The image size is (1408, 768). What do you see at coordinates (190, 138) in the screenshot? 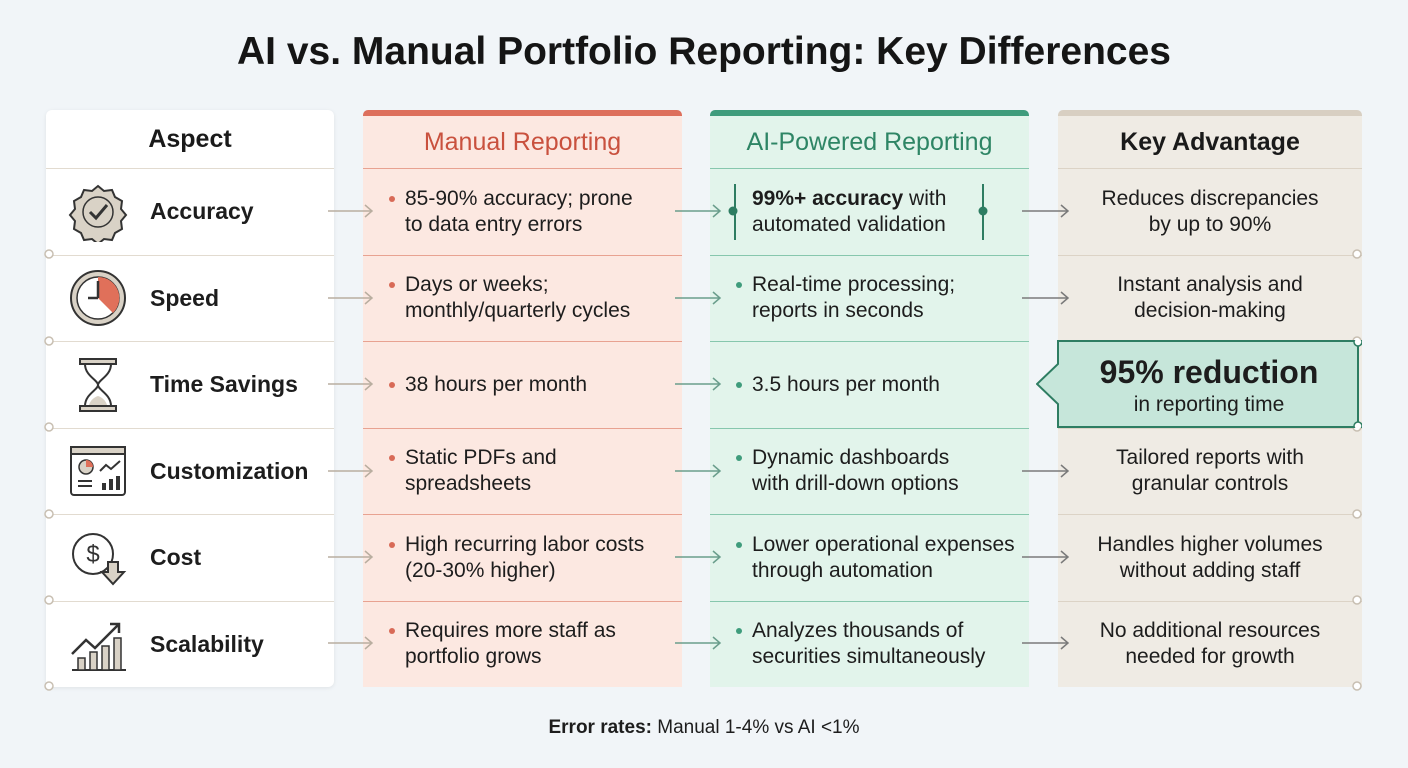
I see `aspect-header: Aspect` at bounding box center [190, 138].